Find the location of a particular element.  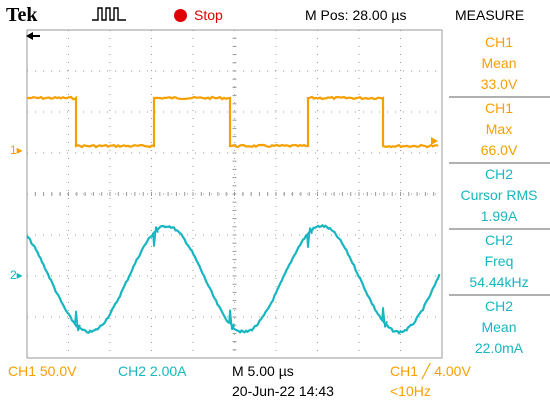

measurement-ch2-freq: CH2 Freq 54.44kHz is located at coordinates (499, 261).